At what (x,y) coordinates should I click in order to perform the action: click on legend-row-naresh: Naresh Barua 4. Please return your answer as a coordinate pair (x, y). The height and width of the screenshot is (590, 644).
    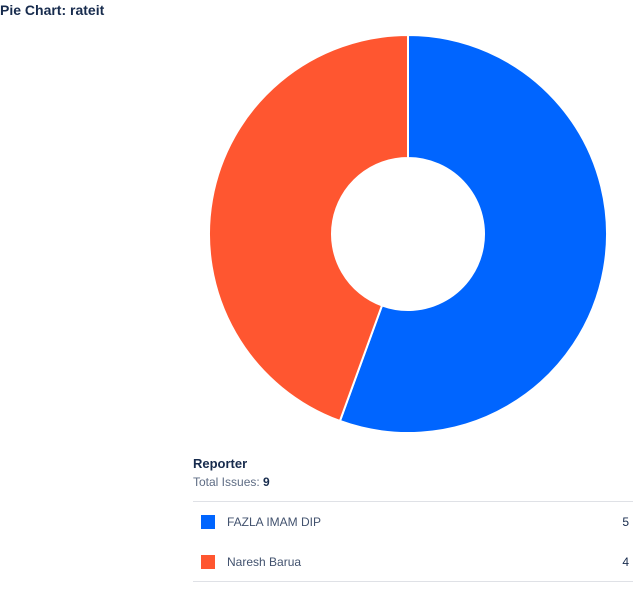
    Looking at the image, I should click on (413, 561).